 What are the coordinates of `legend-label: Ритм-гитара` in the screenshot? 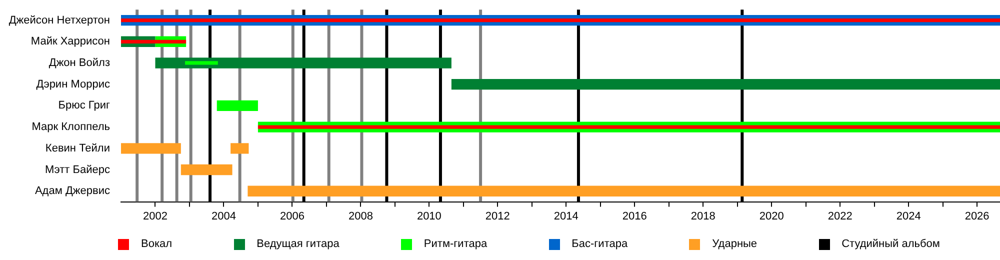 It's located at (456, 244).